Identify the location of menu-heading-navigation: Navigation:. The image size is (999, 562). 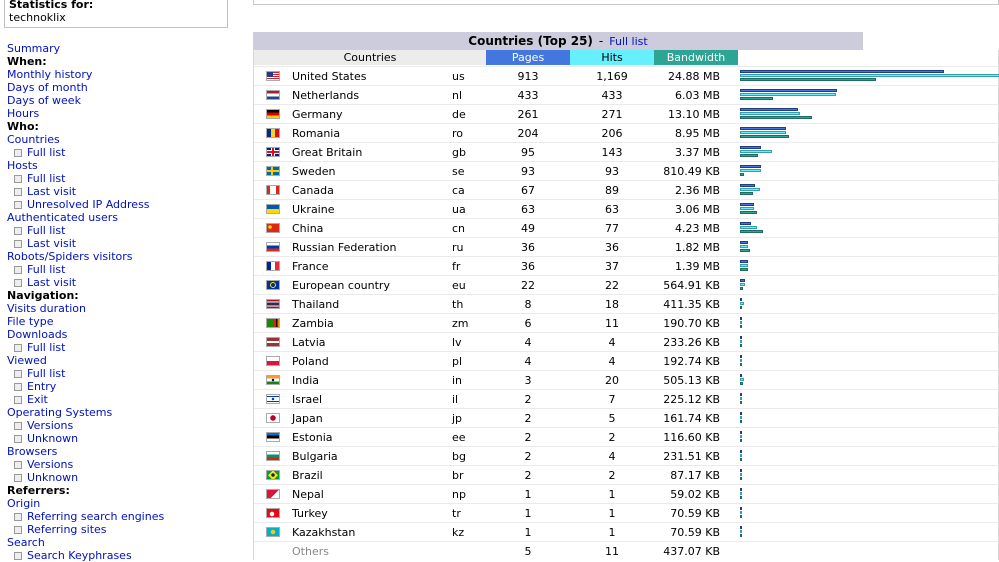
(85, 295).